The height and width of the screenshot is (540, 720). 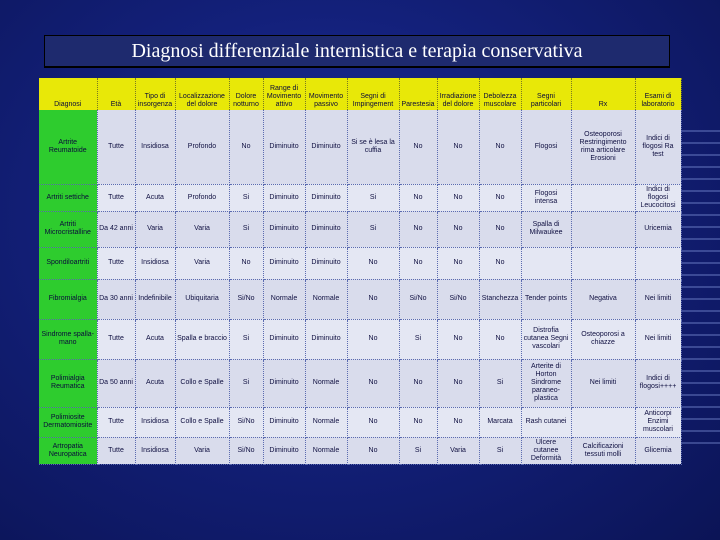 What do you see at coordinates (418, 94) in the screenshot?
I see `header-cell: Parestesia` at bounding box center [418, 94].